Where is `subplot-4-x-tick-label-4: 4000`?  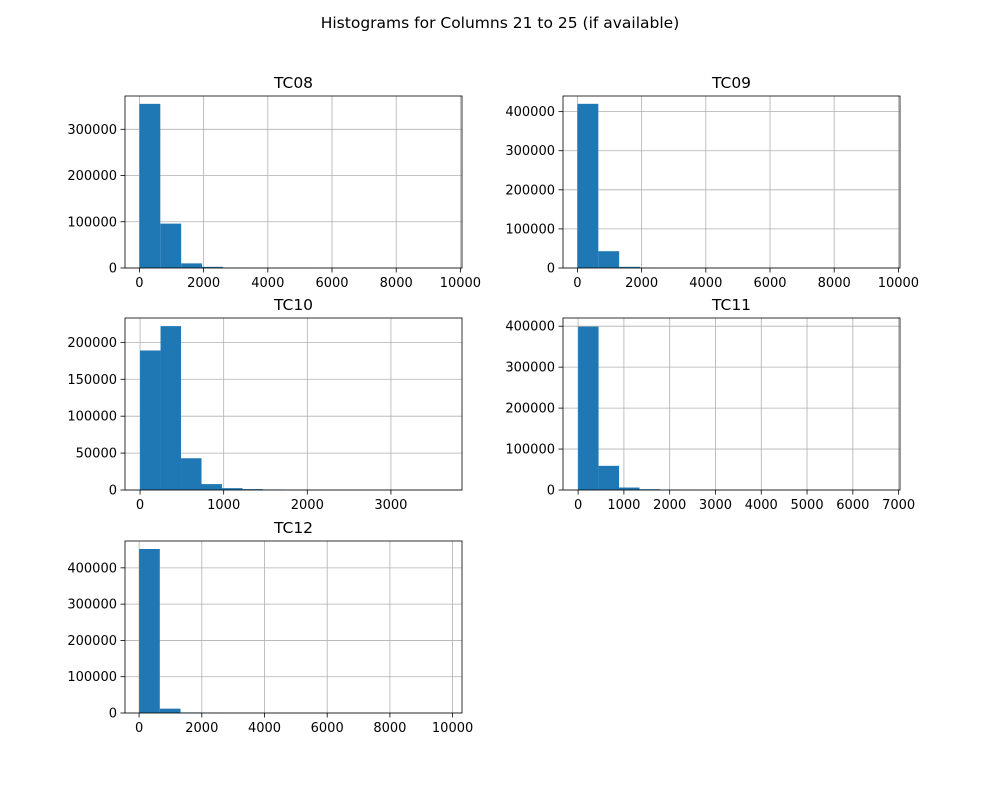
subplot-4-x-tick-label-4: 4000 is located at coordinates (761, 505).